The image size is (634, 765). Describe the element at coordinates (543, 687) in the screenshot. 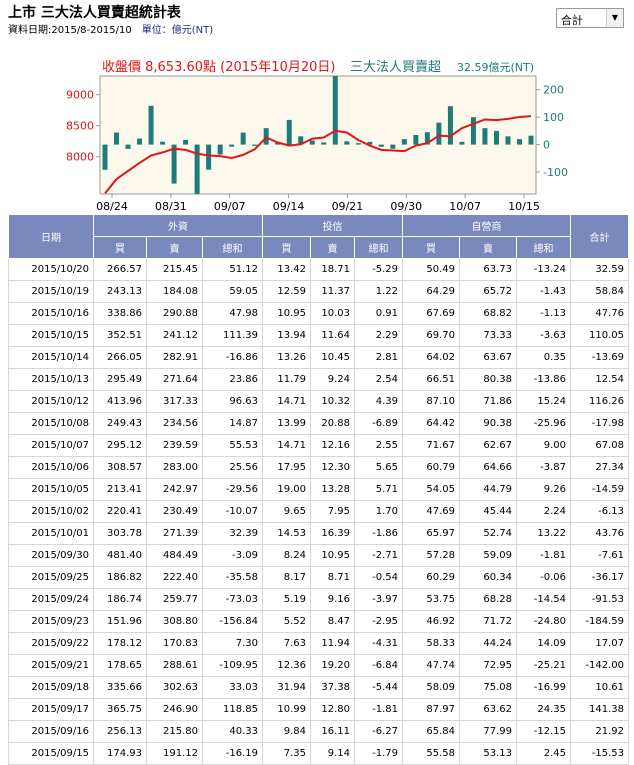

I see `value-cell: -16.99` at that location.